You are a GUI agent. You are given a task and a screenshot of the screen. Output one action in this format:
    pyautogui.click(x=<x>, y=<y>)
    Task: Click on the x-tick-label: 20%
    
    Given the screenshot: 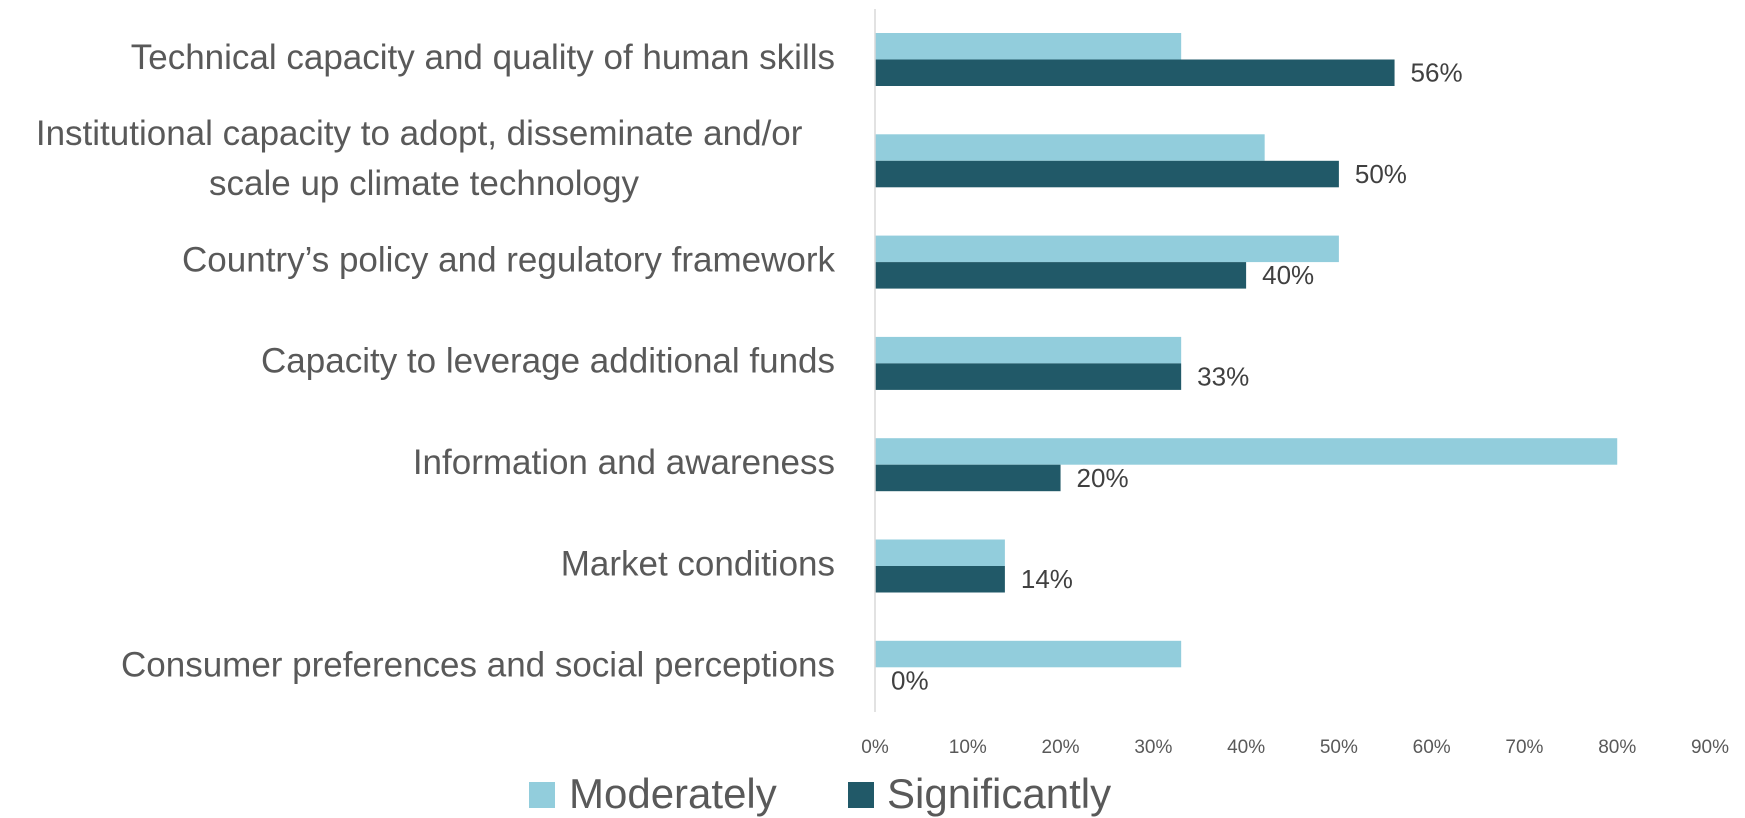 What is the action you would take?
    pyautogui.click(x=1061, y=747)
    